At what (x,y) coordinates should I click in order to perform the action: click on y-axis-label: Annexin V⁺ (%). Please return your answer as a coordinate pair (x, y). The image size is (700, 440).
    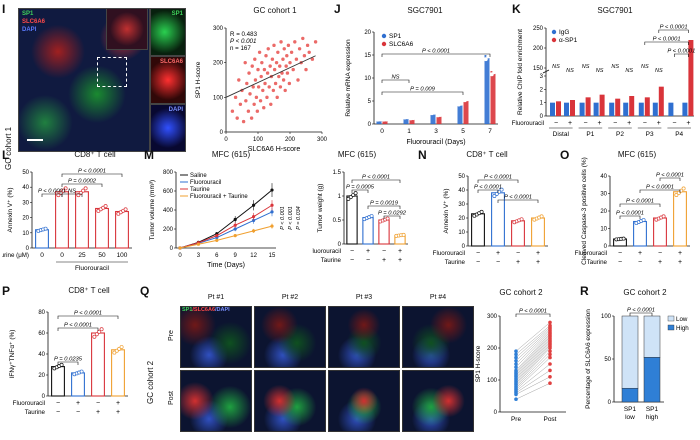
    Looking at the image, I should click on (10, 210).